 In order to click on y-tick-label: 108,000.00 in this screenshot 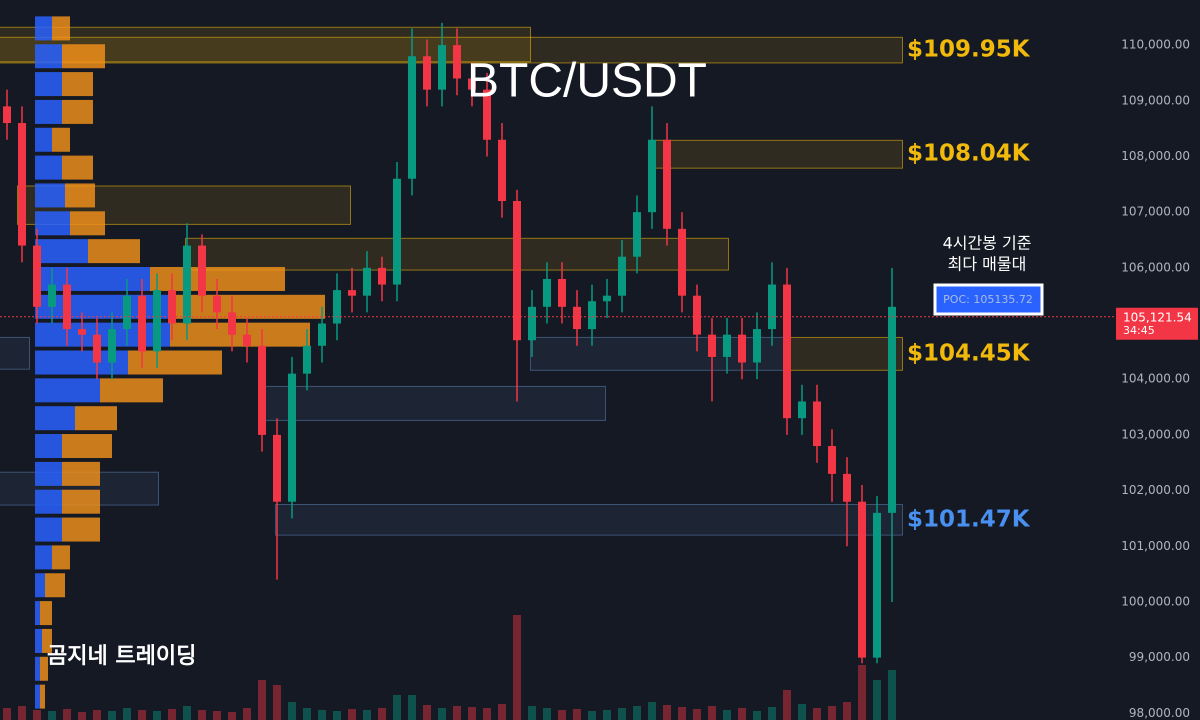, I will do `click(1155, 156)`.